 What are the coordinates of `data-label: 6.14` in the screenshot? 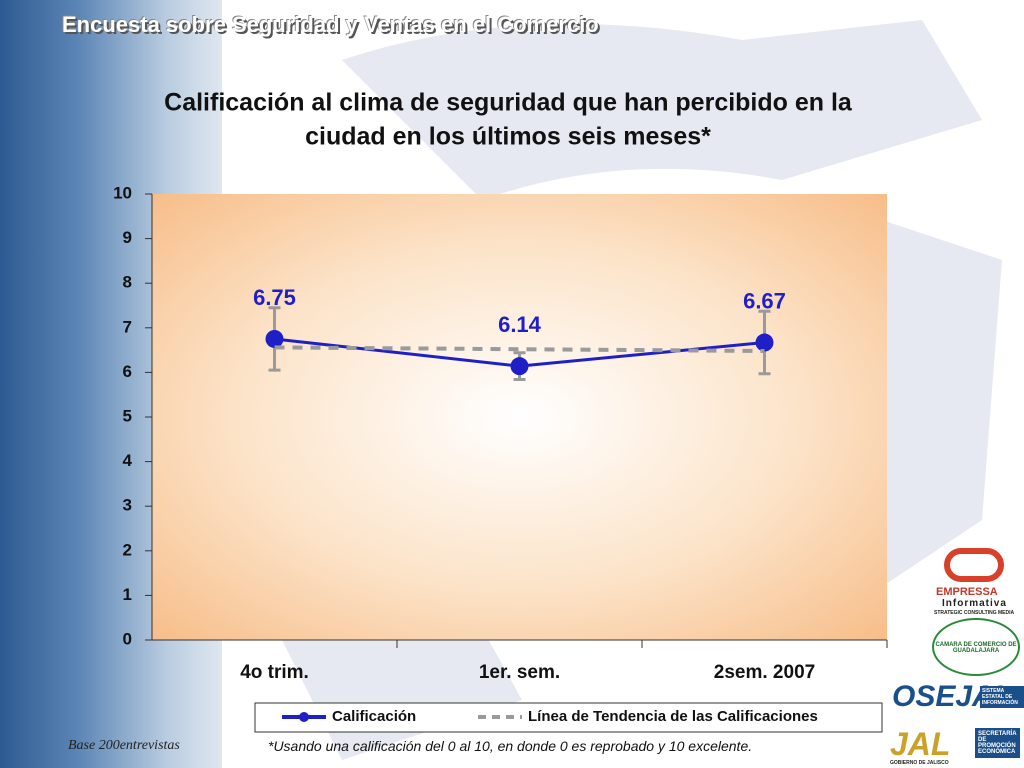 It's located at (520, 324).